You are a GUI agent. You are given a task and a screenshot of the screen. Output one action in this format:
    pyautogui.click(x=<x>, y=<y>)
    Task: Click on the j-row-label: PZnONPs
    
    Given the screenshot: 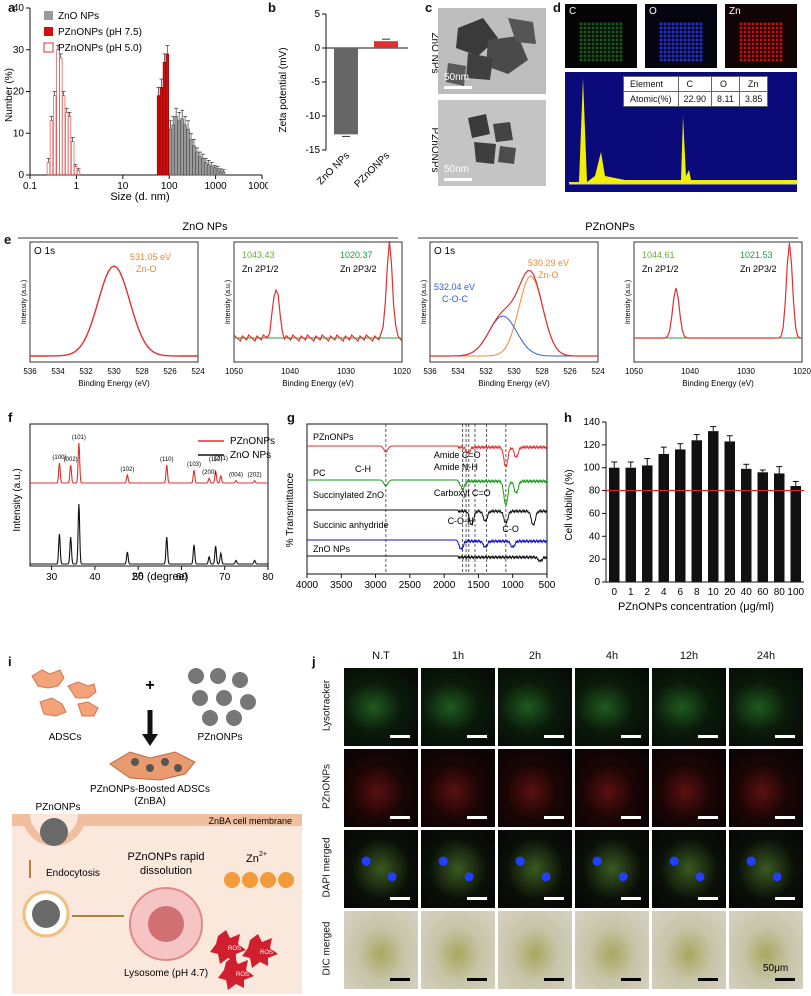 What is the action you would take?
    pyautogui.click(x=327, y=787)
    